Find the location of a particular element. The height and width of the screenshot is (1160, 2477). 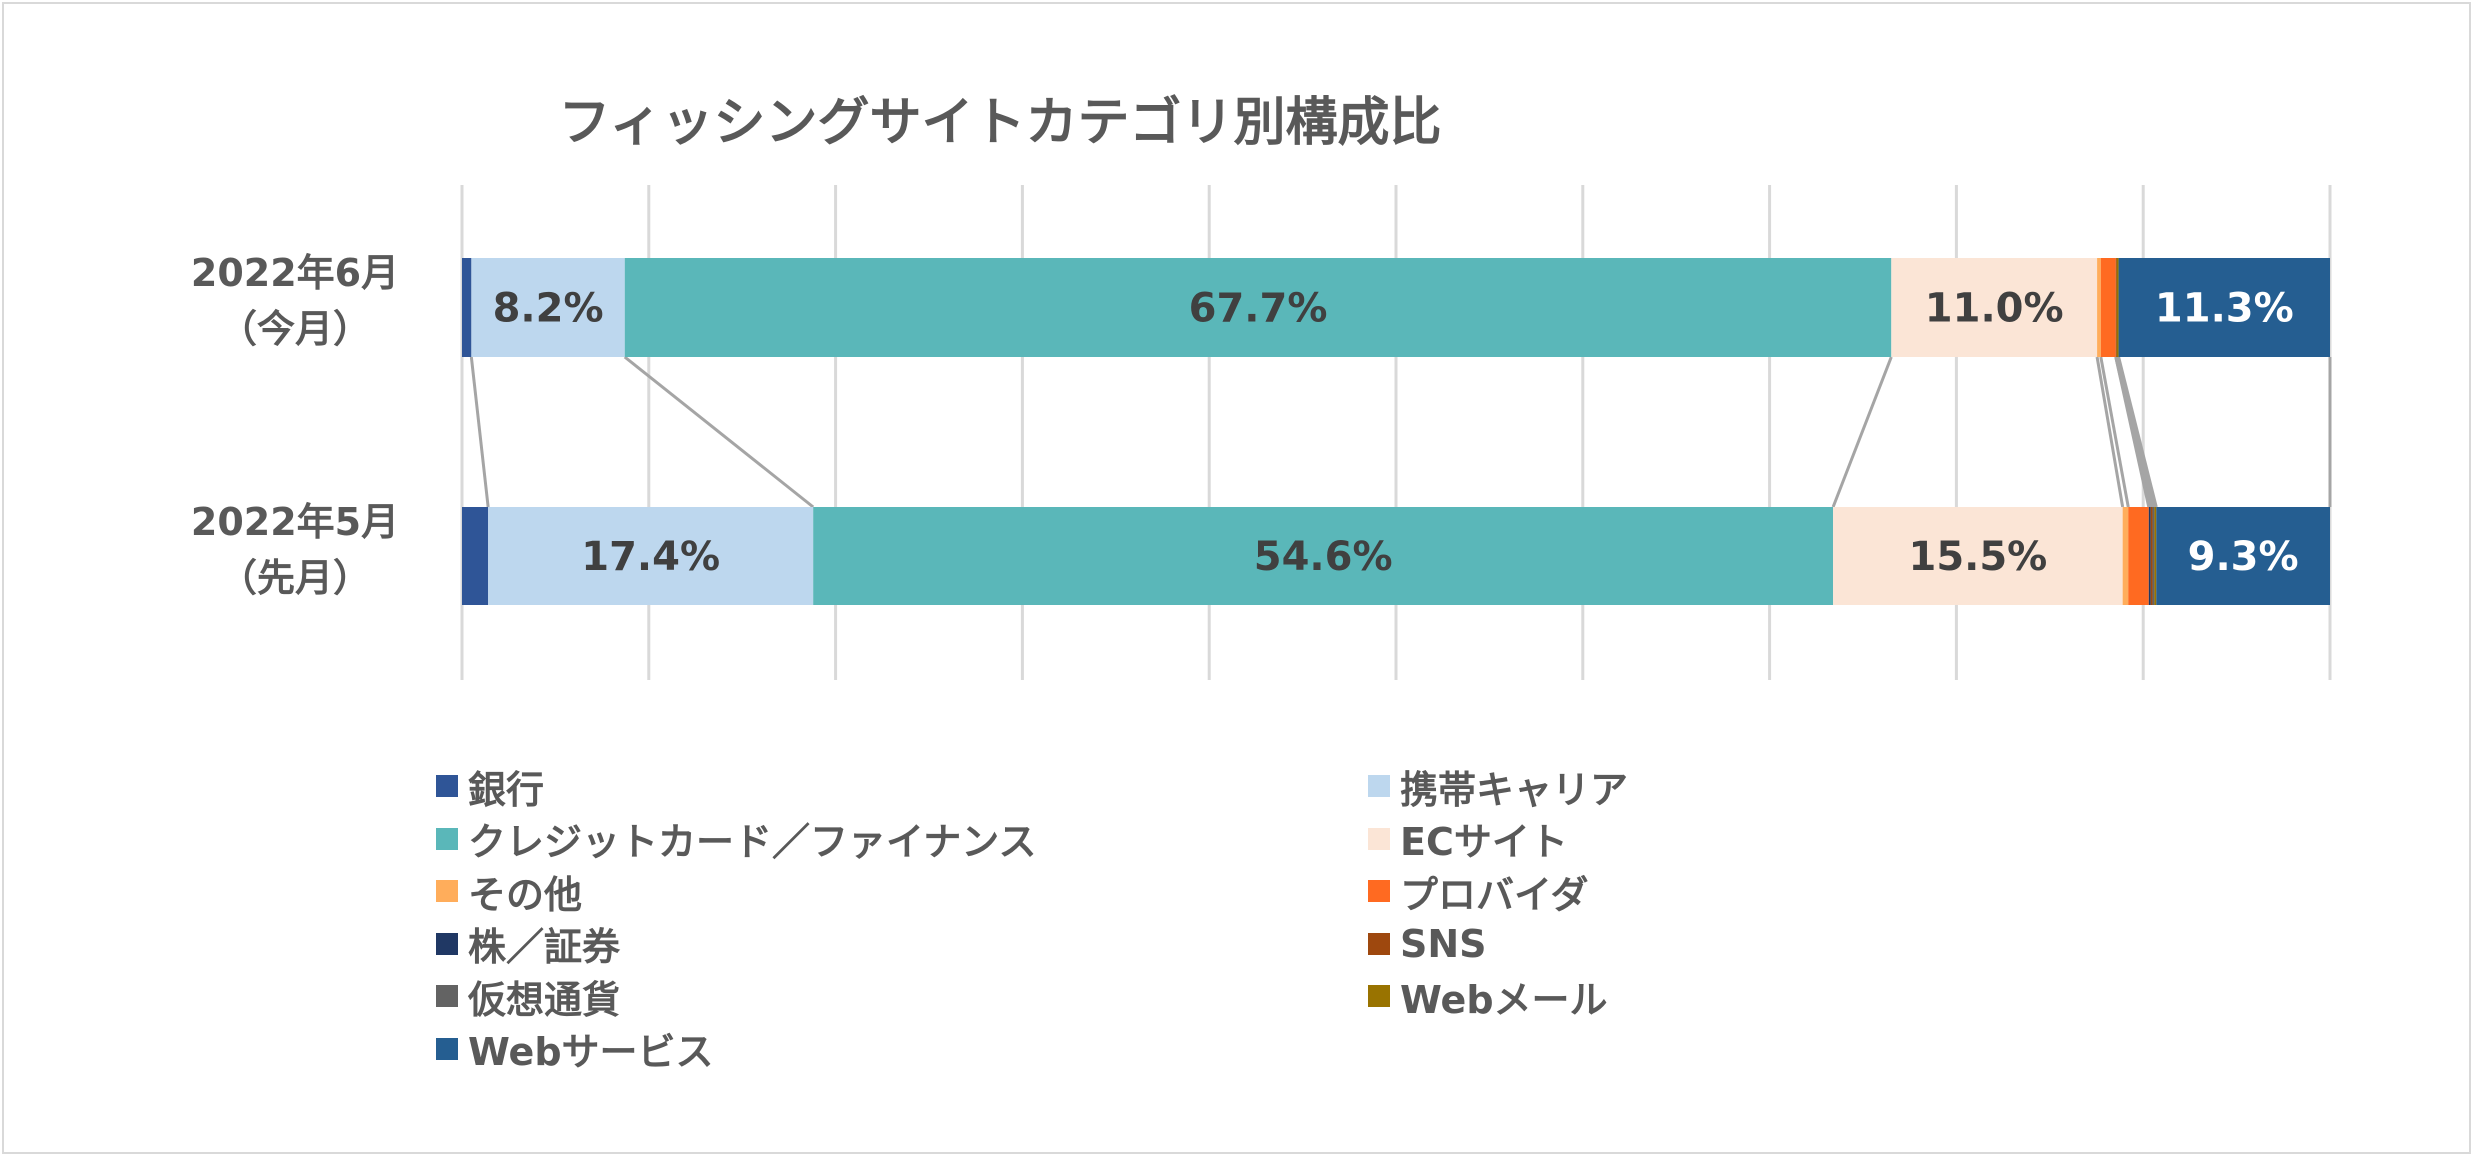

category-label-line: 2022年5月 is located at coordinates (295, 522).